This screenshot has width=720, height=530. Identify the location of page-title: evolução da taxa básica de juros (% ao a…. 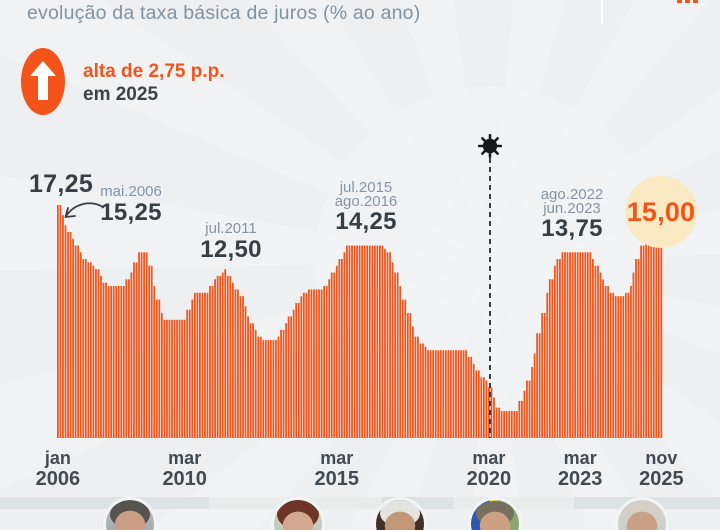
(224, 13).